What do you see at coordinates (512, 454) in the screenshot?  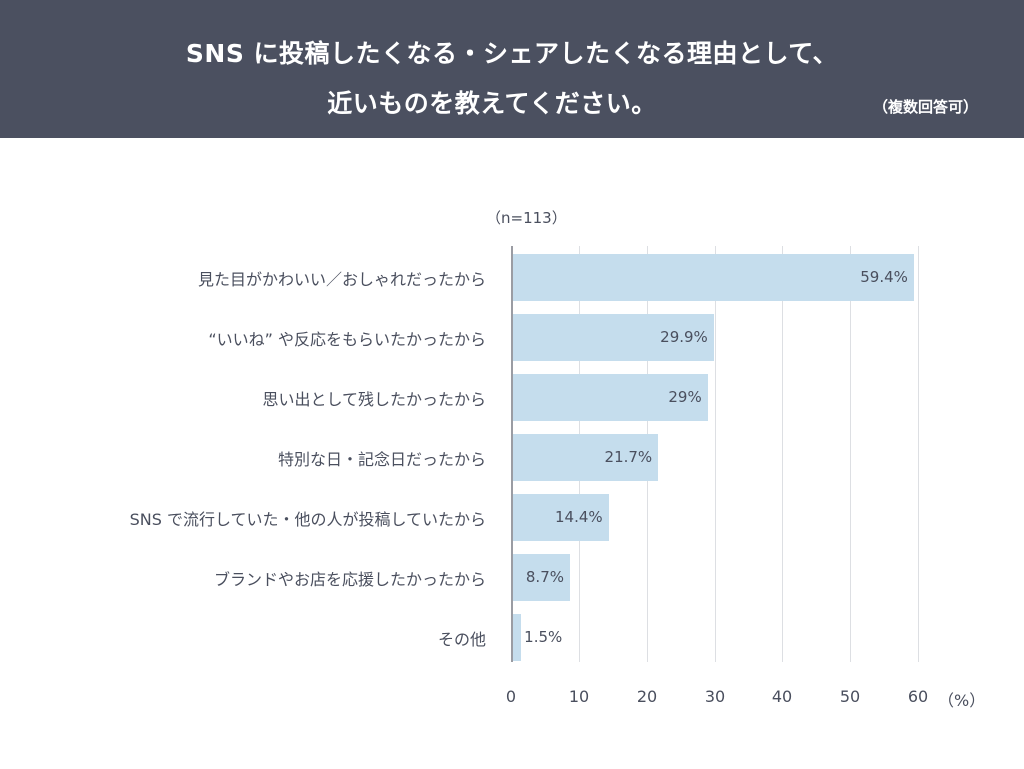 I see `y-axis-line` at bounding box center [512, 454].